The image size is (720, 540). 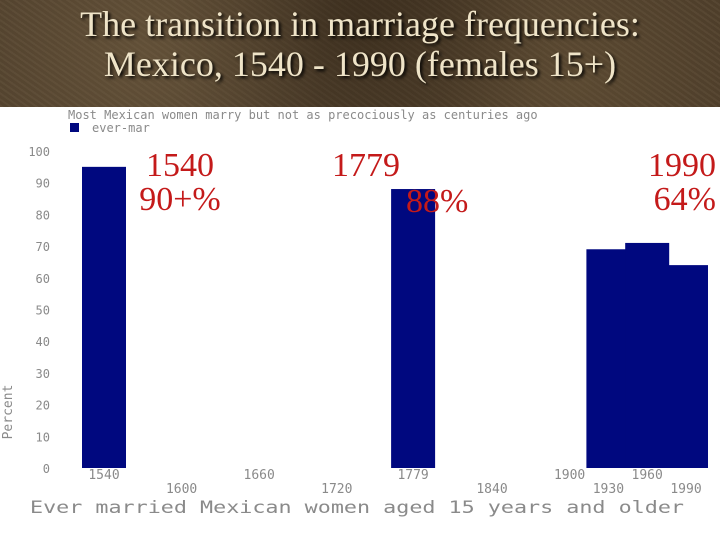 I want to click on legend-swatch, so click(x=74, y=127).